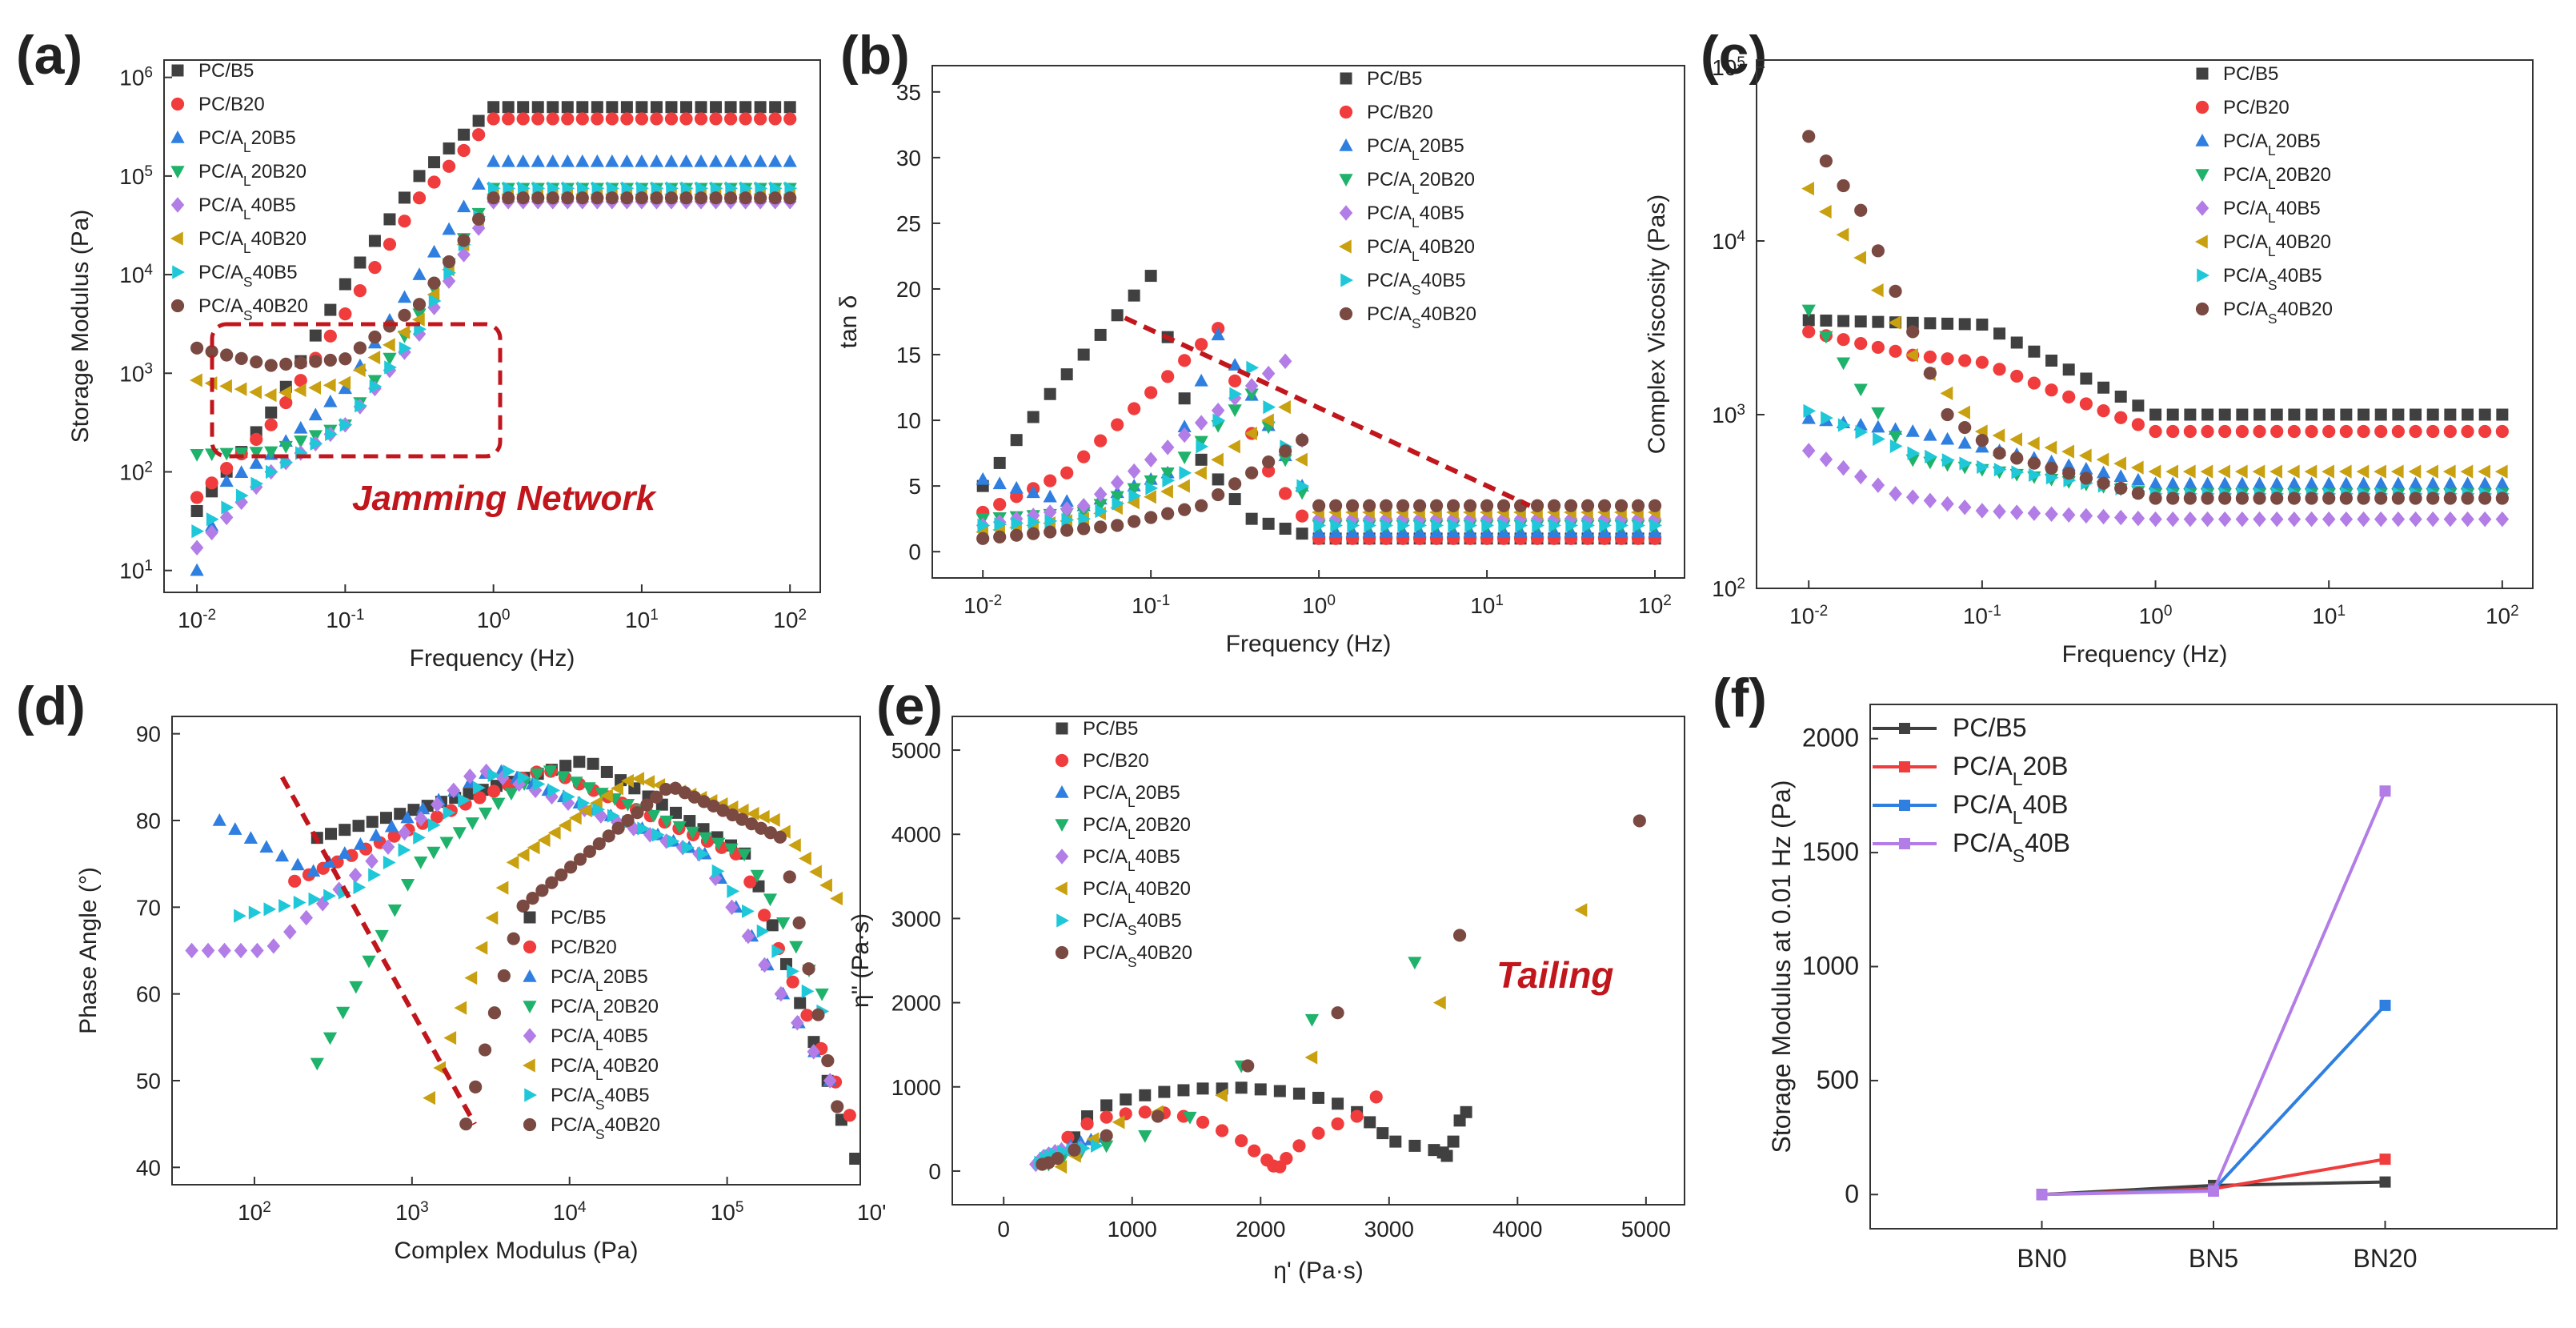  I want to click on x-tick-label: BN0, so click(2041, 1259).